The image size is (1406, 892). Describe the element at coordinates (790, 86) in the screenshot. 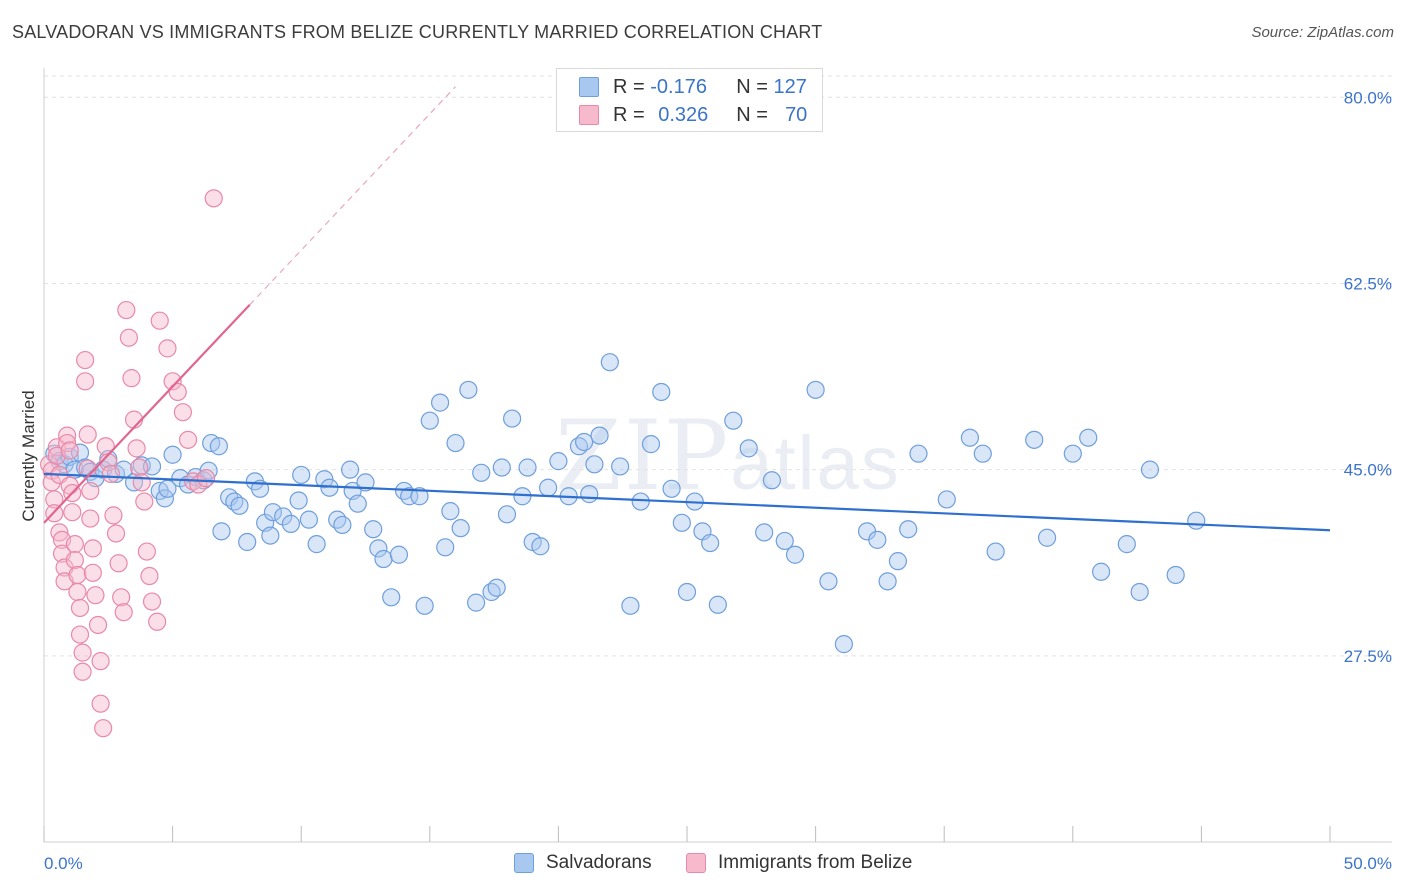

I see `n-value: 127` at that location.